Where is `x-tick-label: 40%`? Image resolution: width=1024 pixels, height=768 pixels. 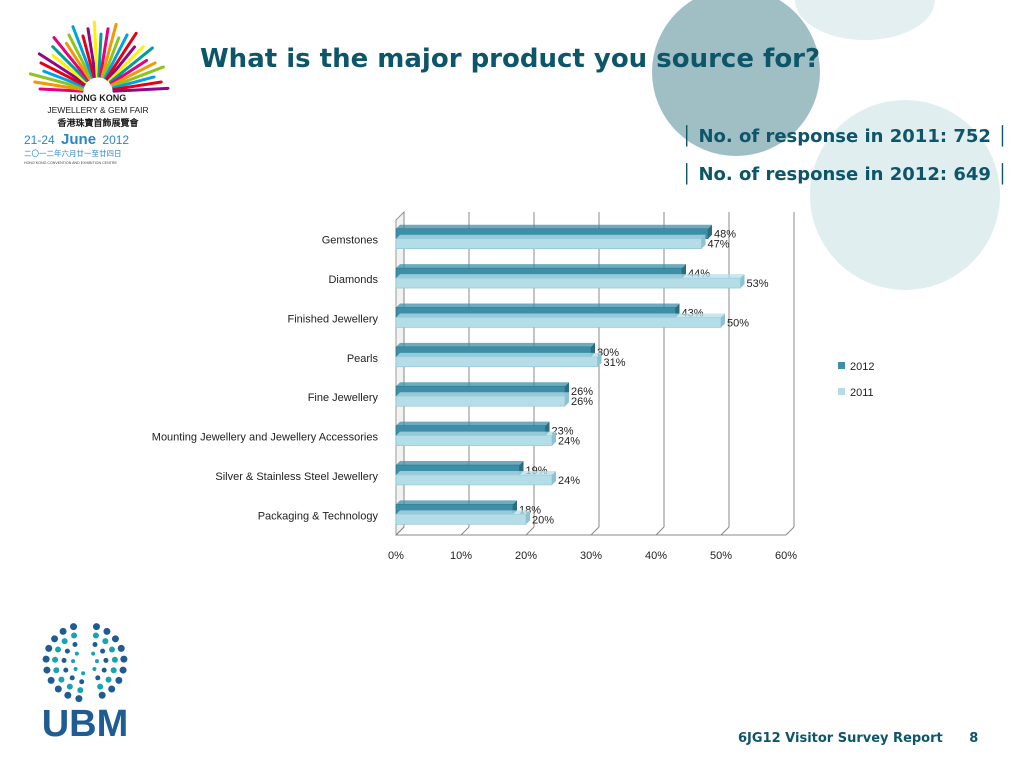
x-tick-label: 40% is located at coordinates (656, 556).